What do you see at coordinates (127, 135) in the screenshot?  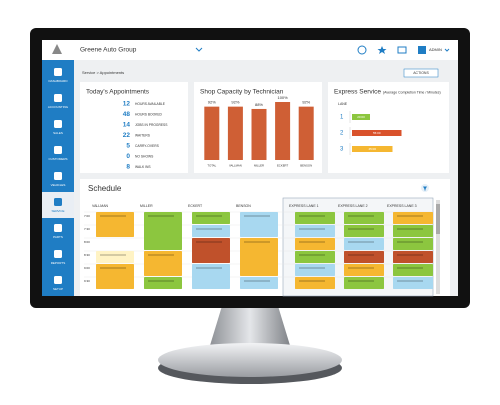 I see `stat-value: 22` at bounding box center [127, 135].